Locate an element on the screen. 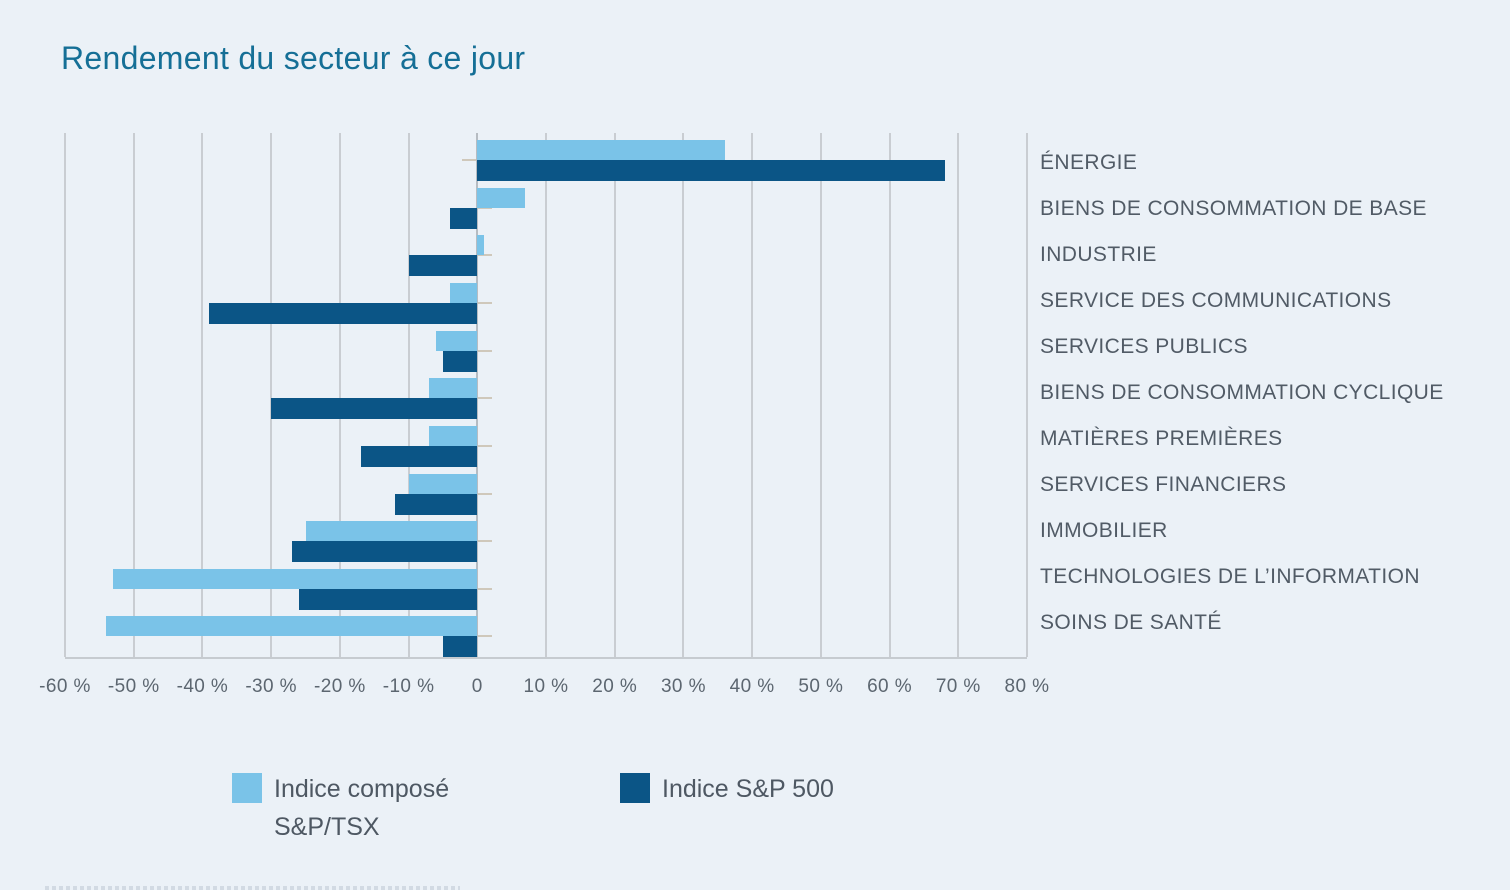 This screenshot has width=1510, height=890. x-axis-label: -10 % is located at coordinates (408, 686).